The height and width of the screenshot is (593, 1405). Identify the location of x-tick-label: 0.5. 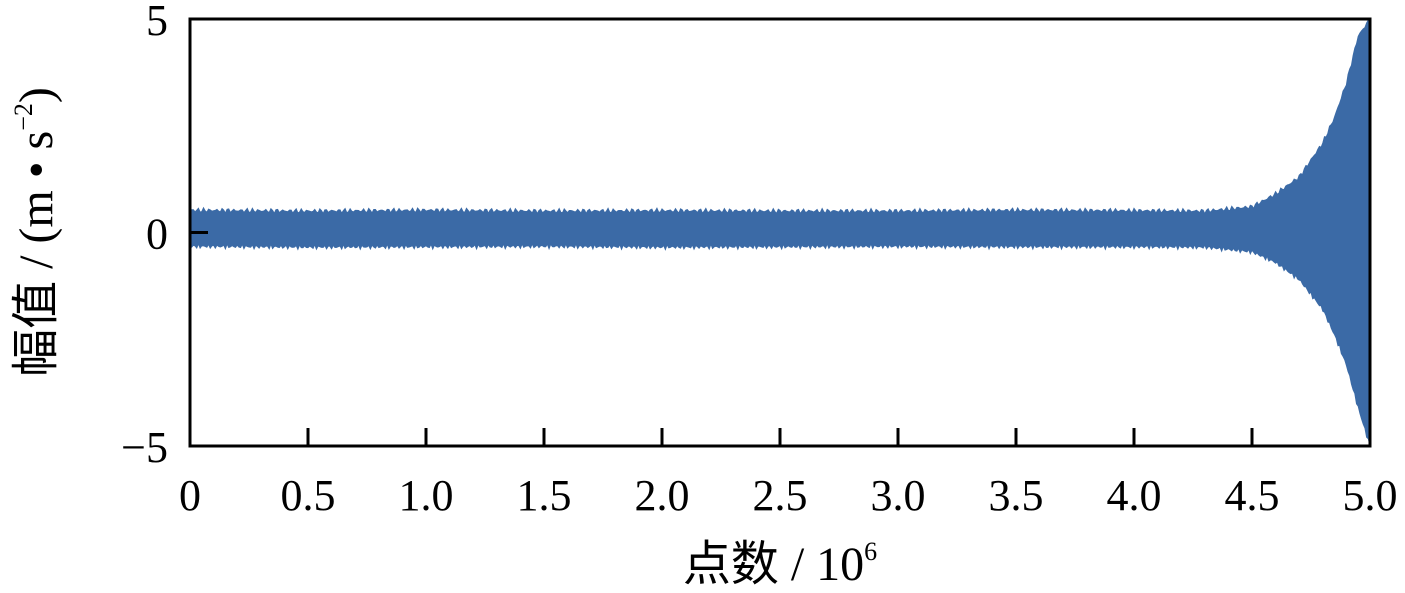
(308, 495).